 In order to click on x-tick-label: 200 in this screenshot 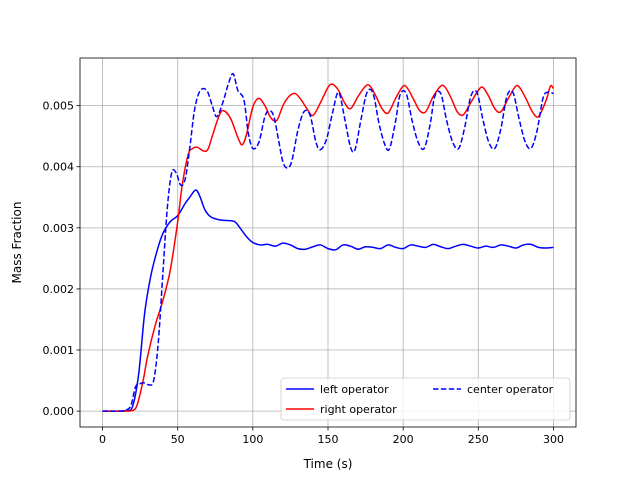, I will do `click(403, 439)`.